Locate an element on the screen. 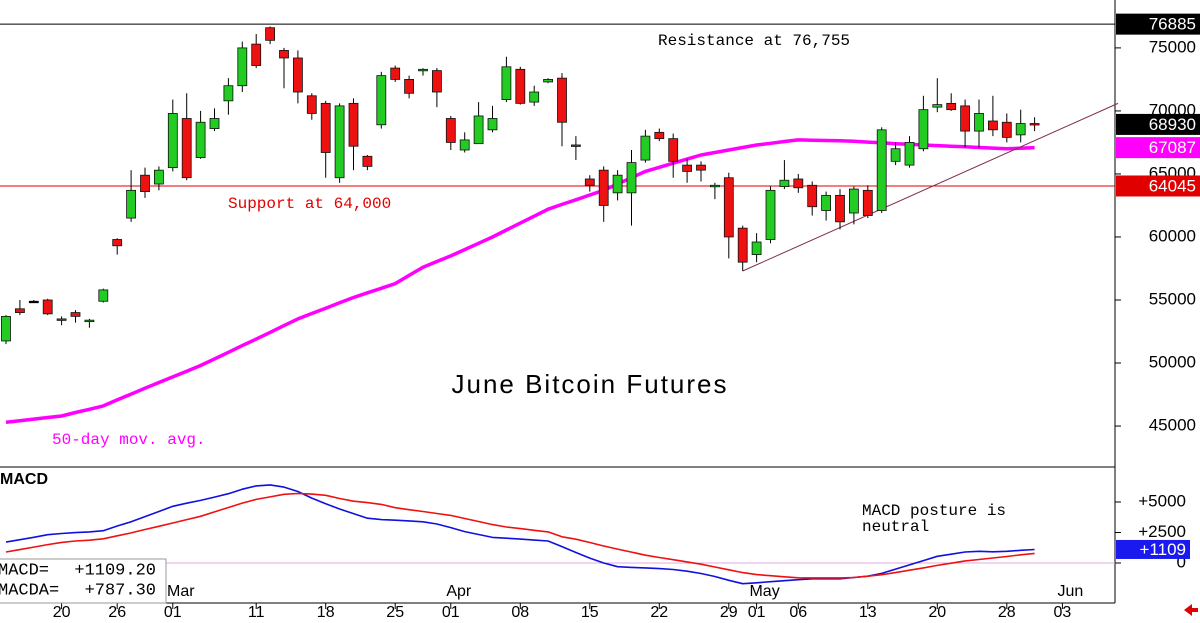 This screenshot has height=623, width=1200. x-tick-label: 29 is located at coordinates (729, 612).